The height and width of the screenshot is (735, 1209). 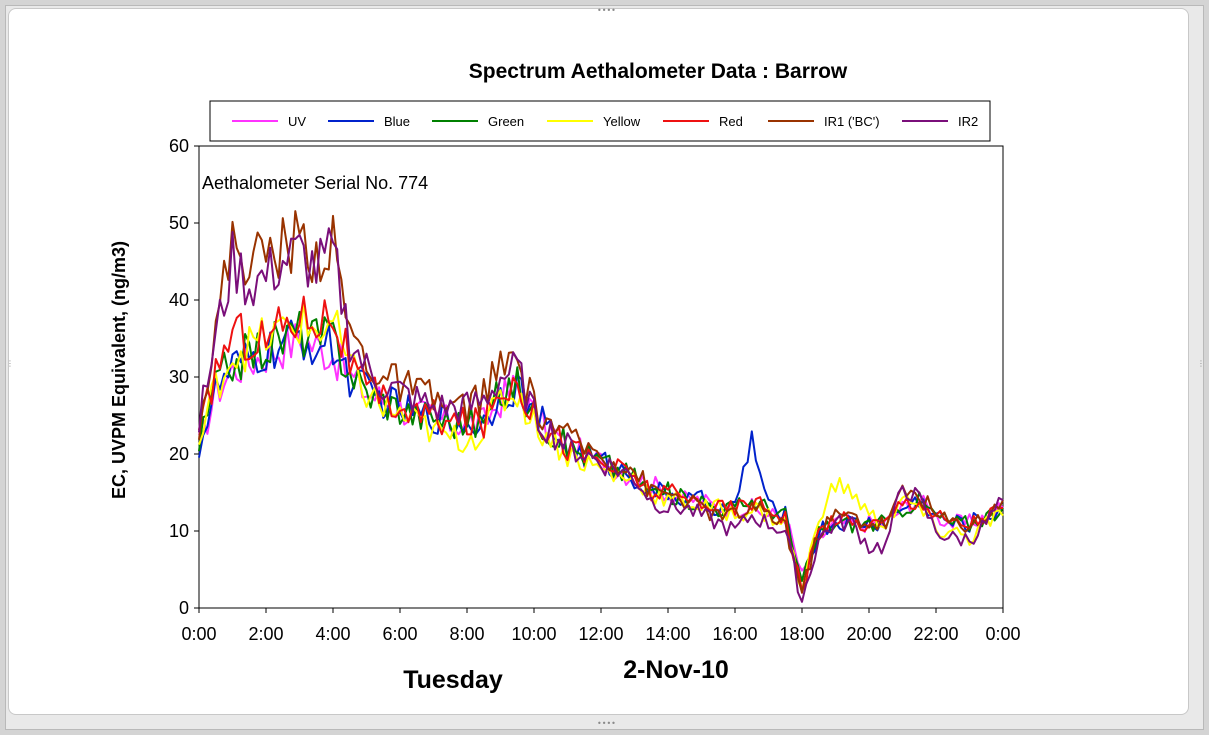 I want to click on x-tick-label: 10:00, so click(x=533, y=634).